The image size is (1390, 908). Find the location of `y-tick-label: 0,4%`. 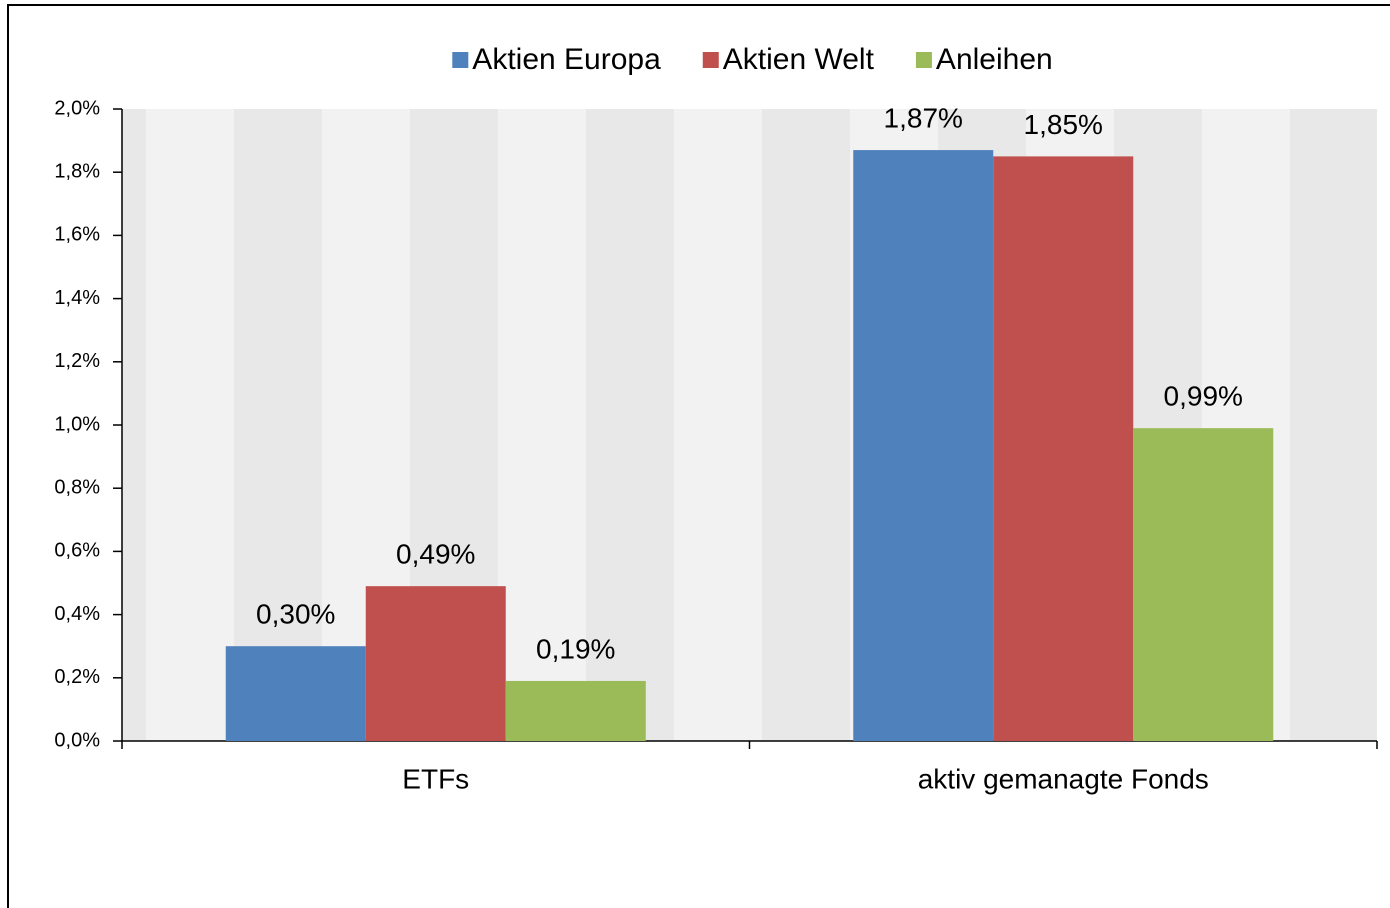

y-tick-label: 0,4% is located at coordinates (77, 614).